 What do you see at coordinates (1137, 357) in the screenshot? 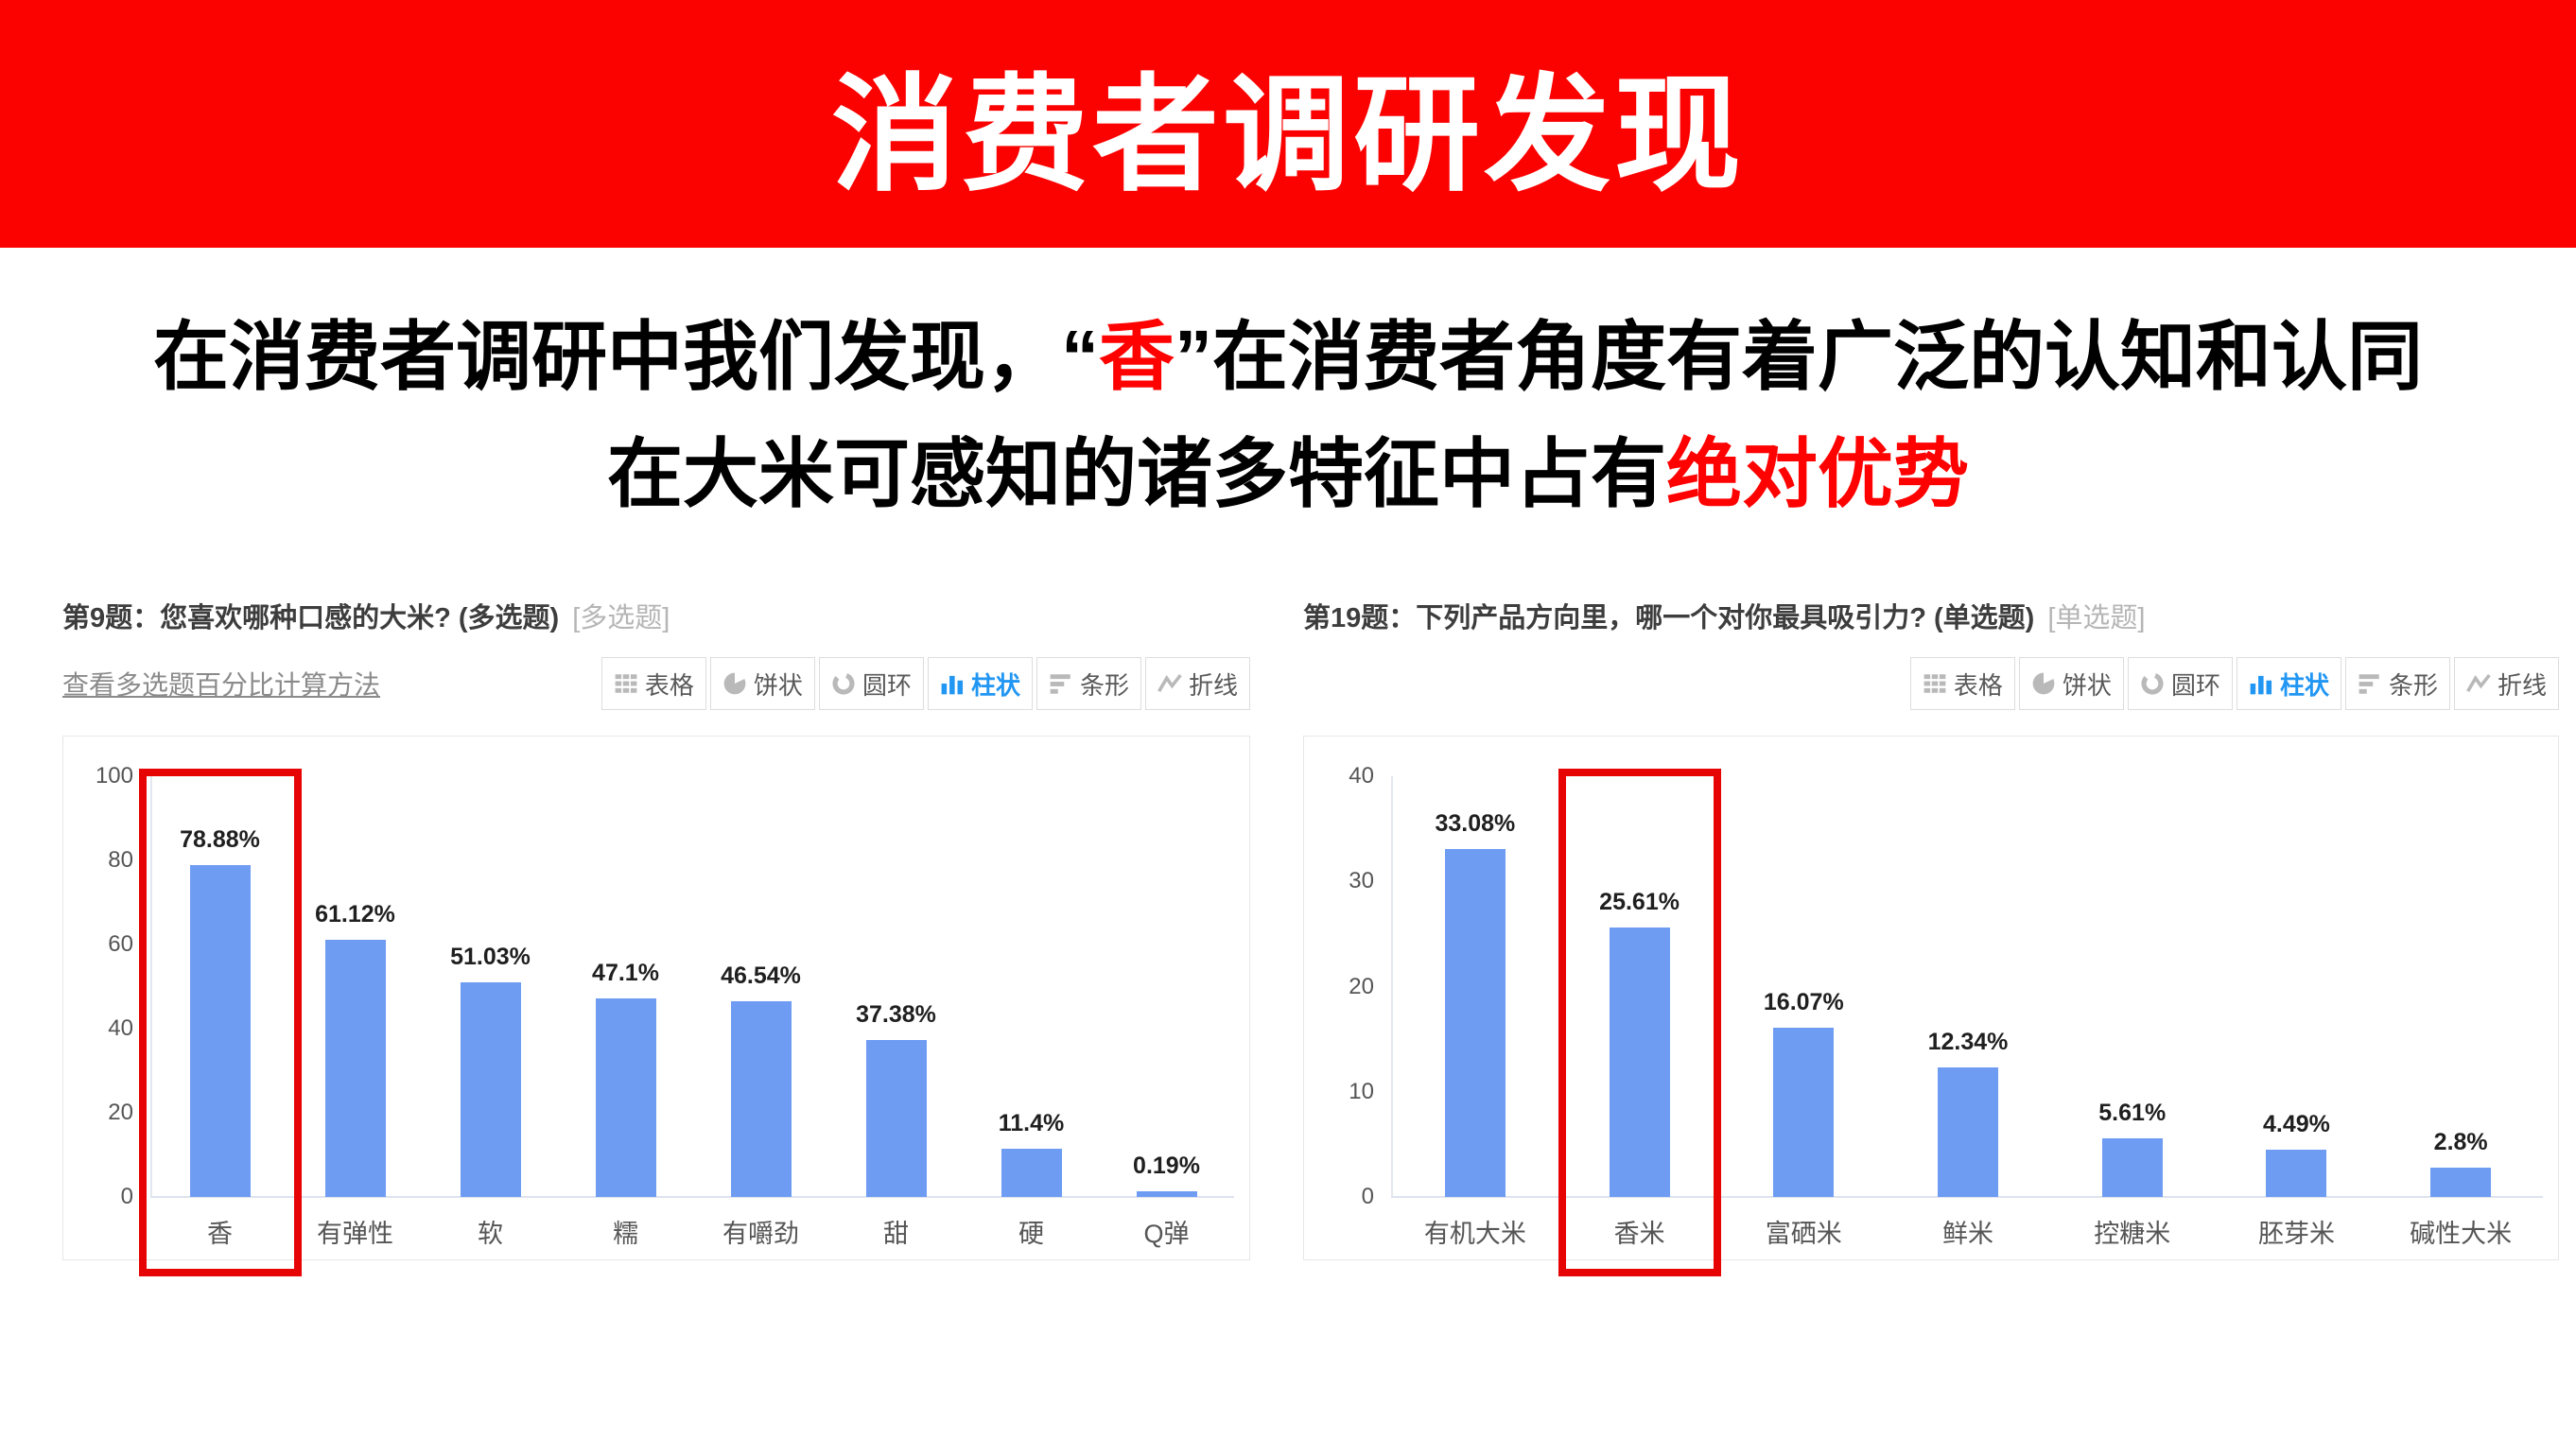
I see `subtitle-accent-text: 香` at bounding box center [1137, 357].